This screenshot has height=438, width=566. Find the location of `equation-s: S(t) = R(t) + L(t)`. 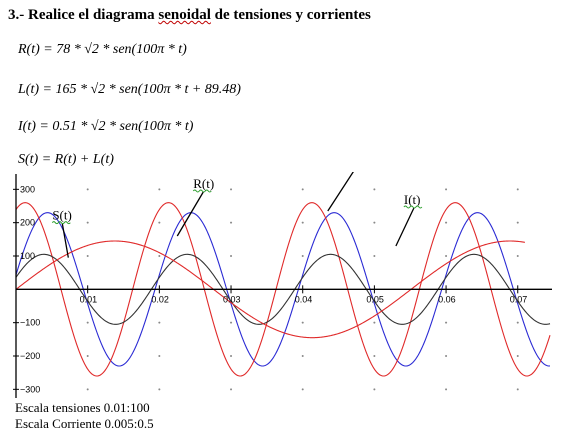

equation-s: S(t) = R(t) + L(t) is located at coordinates (66, 159).